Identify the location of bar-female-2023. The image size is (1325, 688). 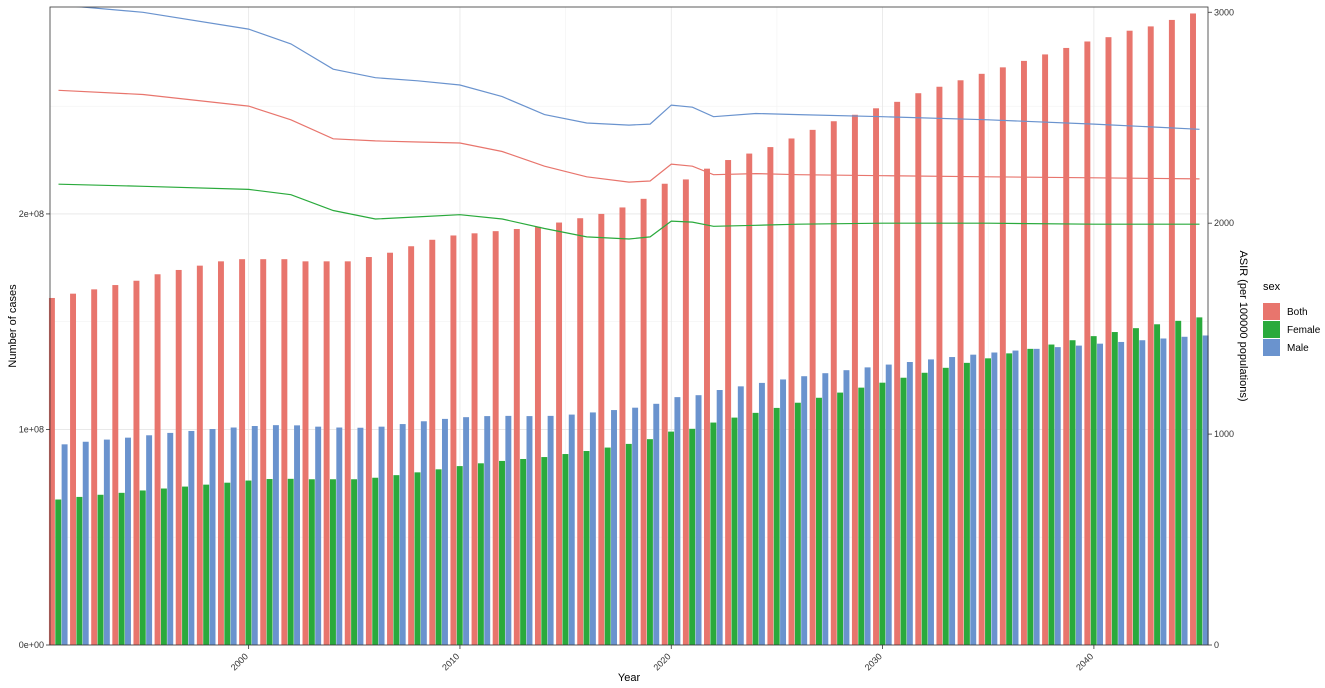
(734, 531).